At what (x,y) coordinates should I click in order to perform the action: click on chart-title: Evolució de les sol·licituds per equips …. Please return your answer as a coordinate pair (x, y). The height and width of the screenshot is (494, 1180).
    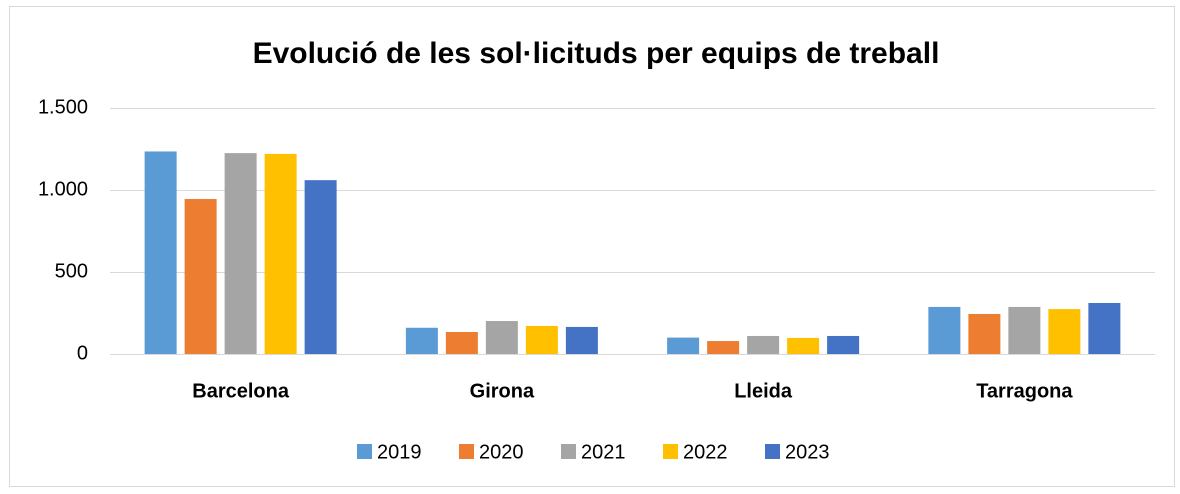
    Looking at the image, I should click on (596, 53).